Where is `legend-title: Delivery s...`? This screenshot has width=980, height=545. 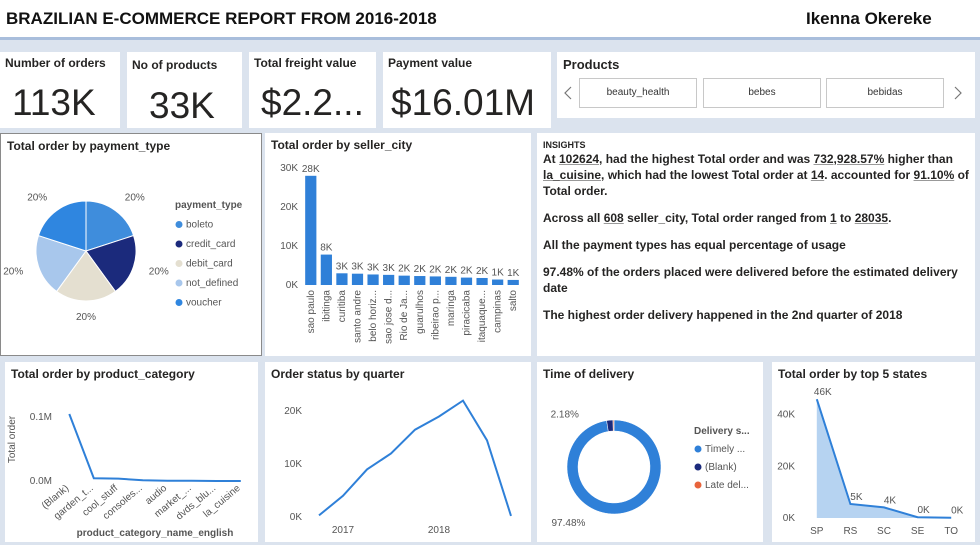 legend-title: Delivery s... is located at coordinates (722, 431).